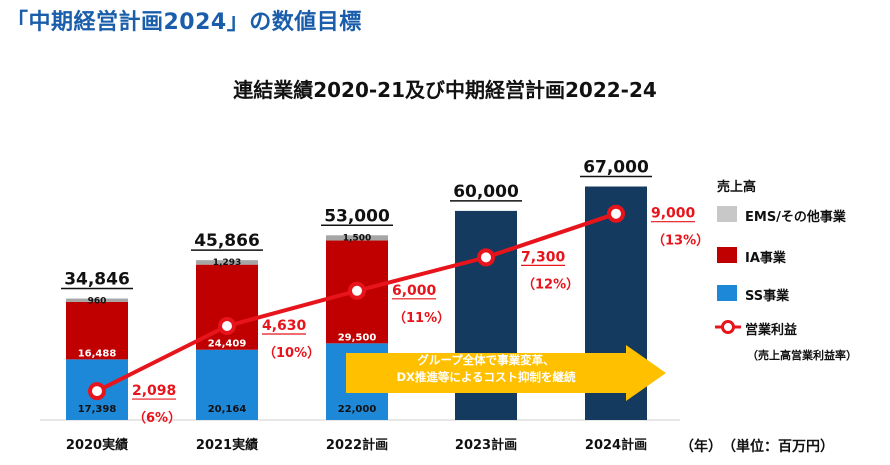 The width and height of the screenshot is (890, 465). What do you see at coordinates (97, 280) in the screenshot?
I see `total-label: 34,846` at bounding box center [97, 280].